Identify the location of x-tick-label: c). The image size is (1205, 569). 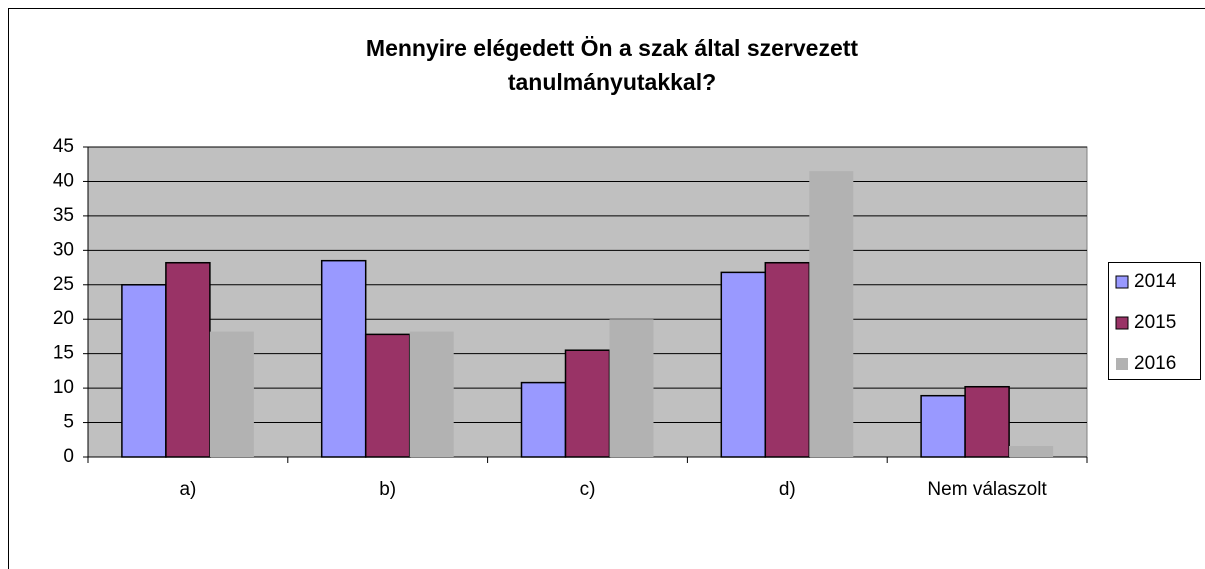
(588, 489).